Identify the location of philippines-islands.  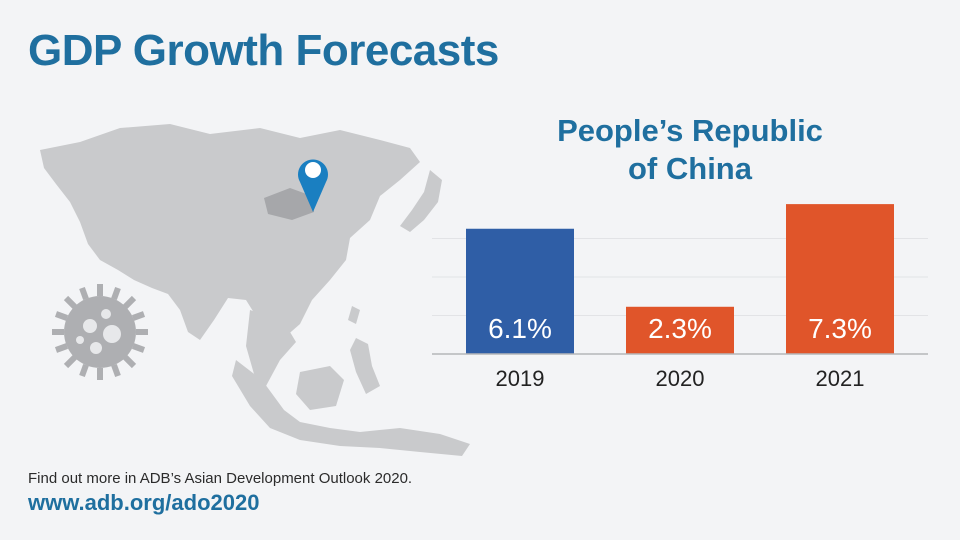
(365, 366).